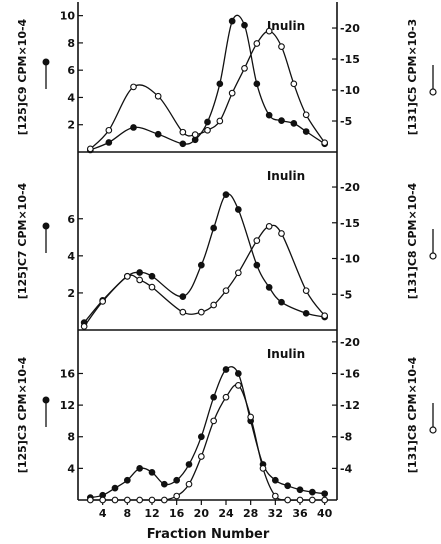 The height and width of the screenshot is (544, 441). Describe the element at coordinates (350, 405) in the screenshot. I see `right-tick-label: -12` at that location.